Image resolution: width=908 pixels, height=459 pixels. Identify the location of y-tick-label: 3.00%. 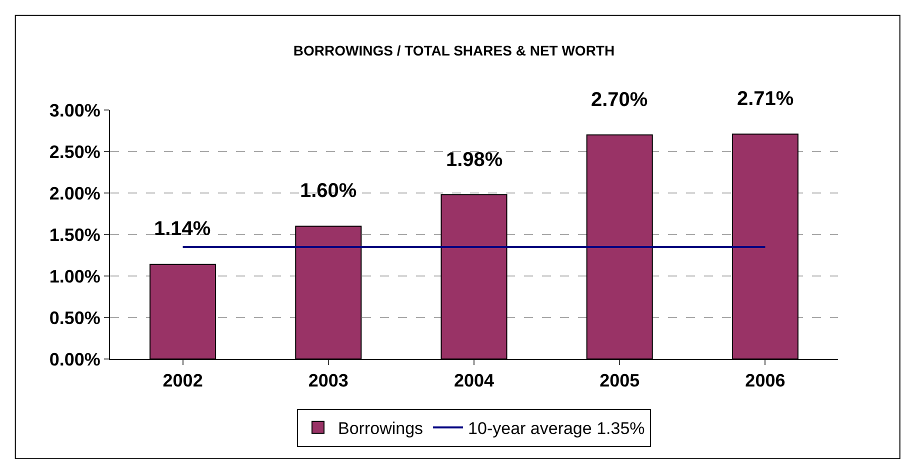
(74, 110).